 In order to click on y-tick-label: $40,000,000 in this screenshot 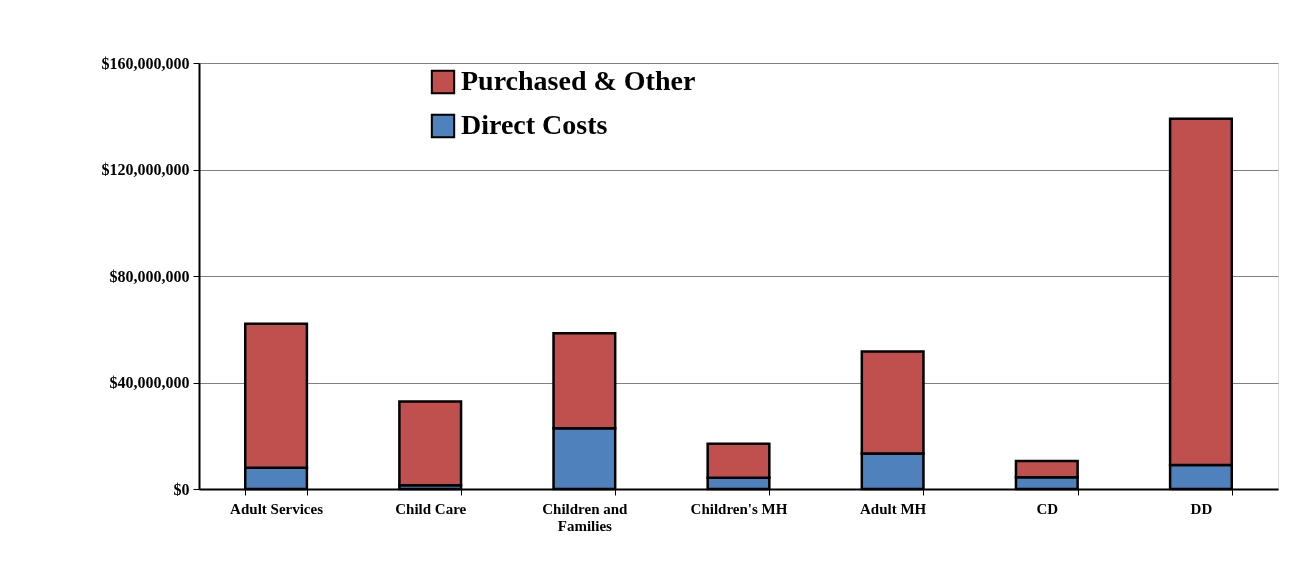, I will do `click(149, 382)`.